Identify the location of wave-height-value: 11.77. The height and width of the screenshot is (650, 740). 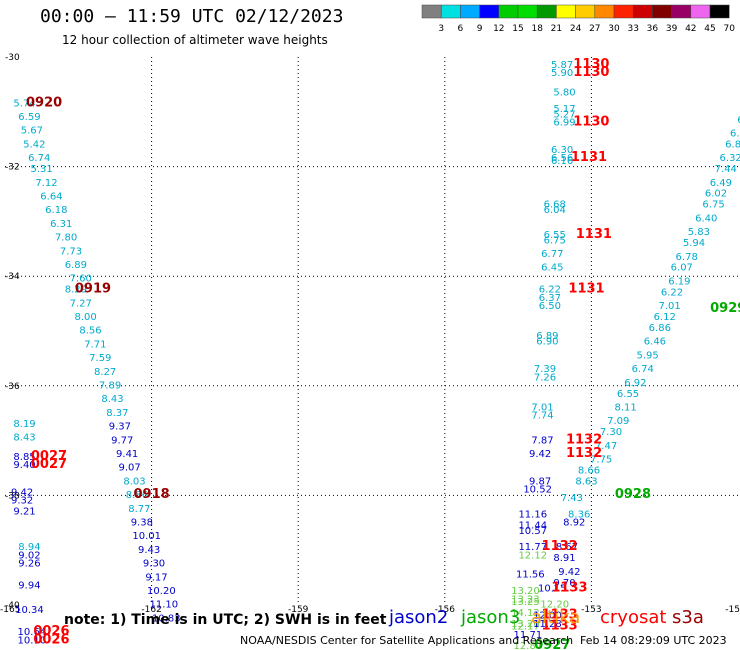
(532, 547).